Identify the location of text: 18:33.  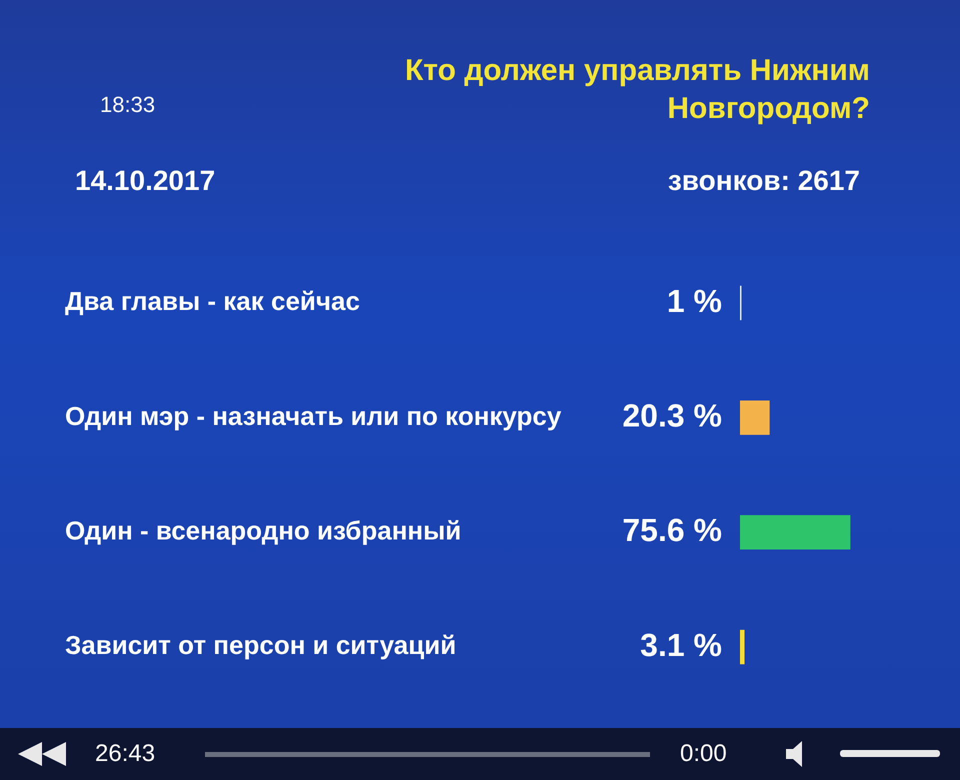
(128, 105).